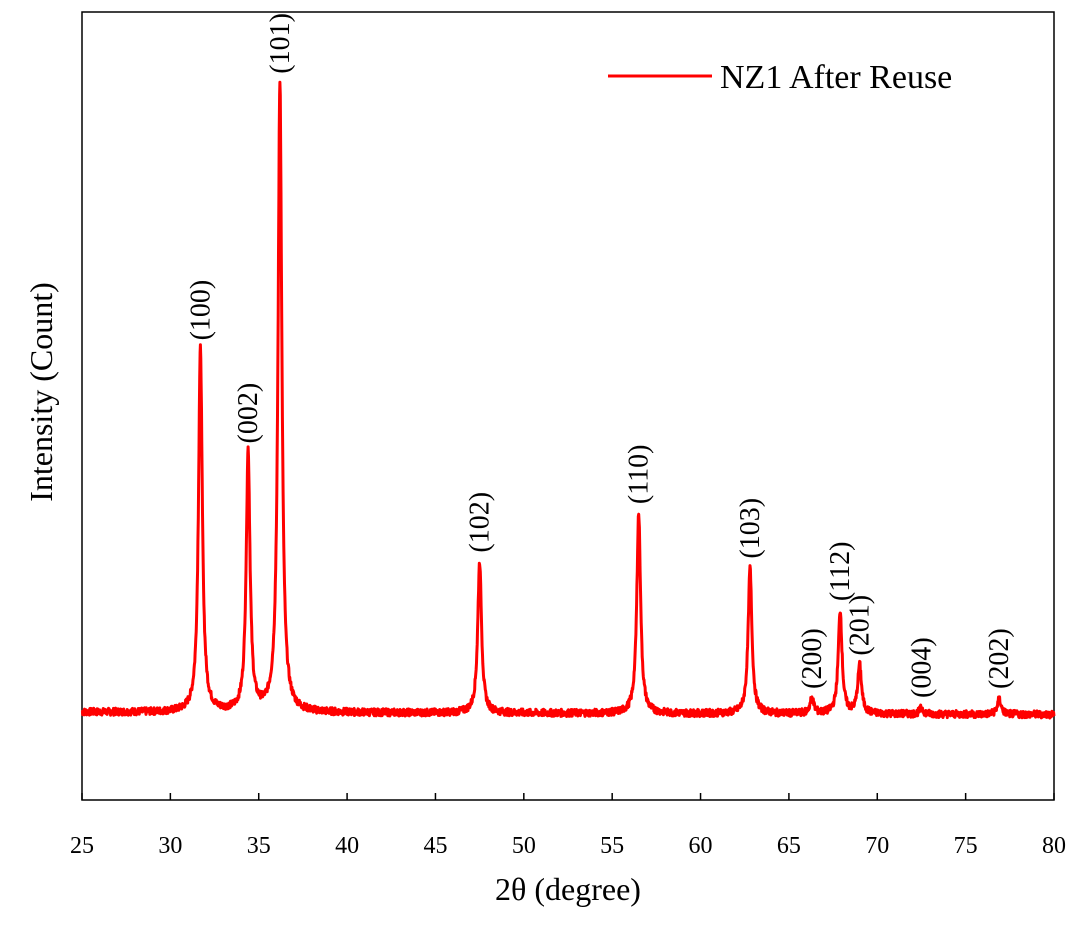 Image resolution: width=1084 pixels, height=929 pixels. What do you see at coordinates (41, 392) in the screenshot?
I see `y-axis-title: Intensity (Count)` at bounding box center [41, 392].